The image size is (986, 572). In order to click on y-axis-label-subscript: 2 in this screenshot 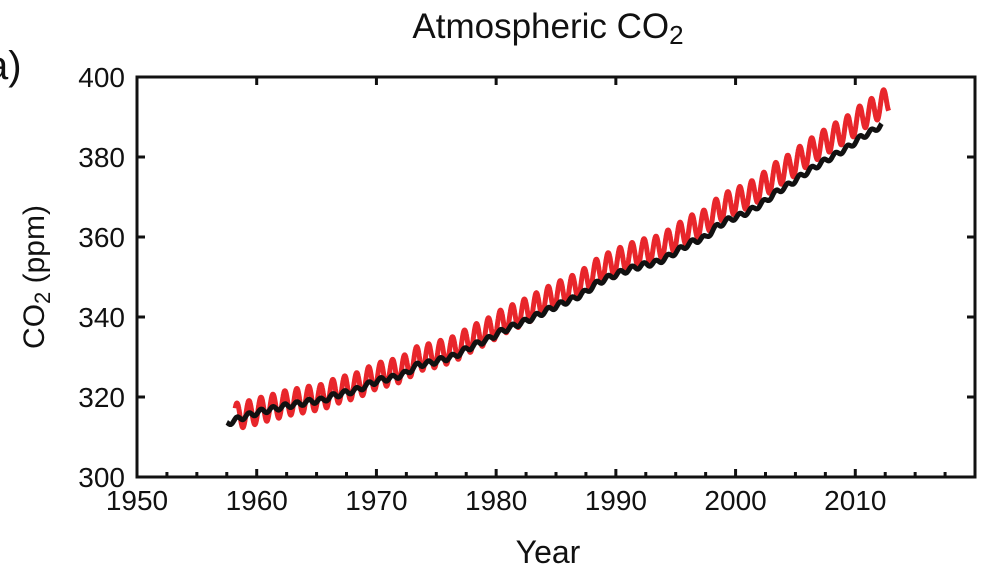, I will do `click(42, 298)`.